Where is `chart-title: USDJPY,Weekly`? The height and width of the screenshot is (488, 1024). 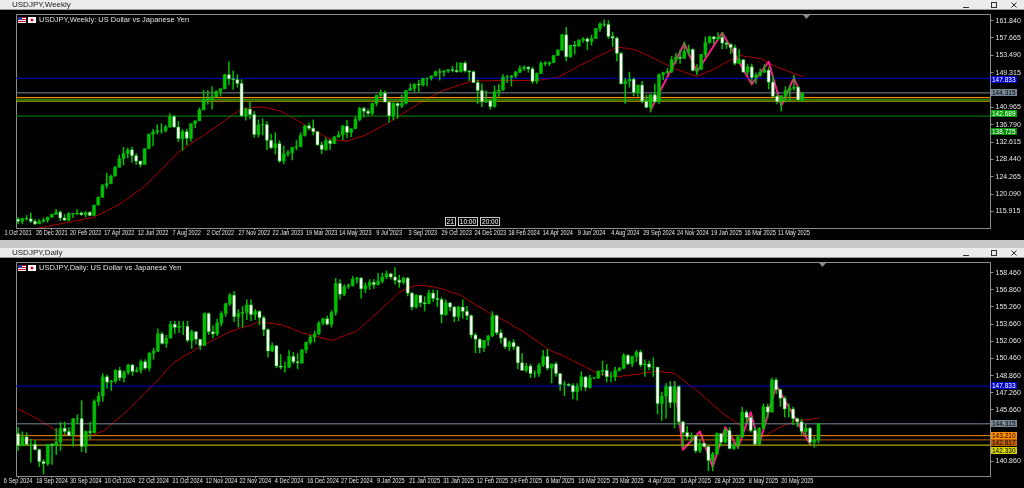 chart-title: USDJPY,Weekly is located at coordinates (41, 4).